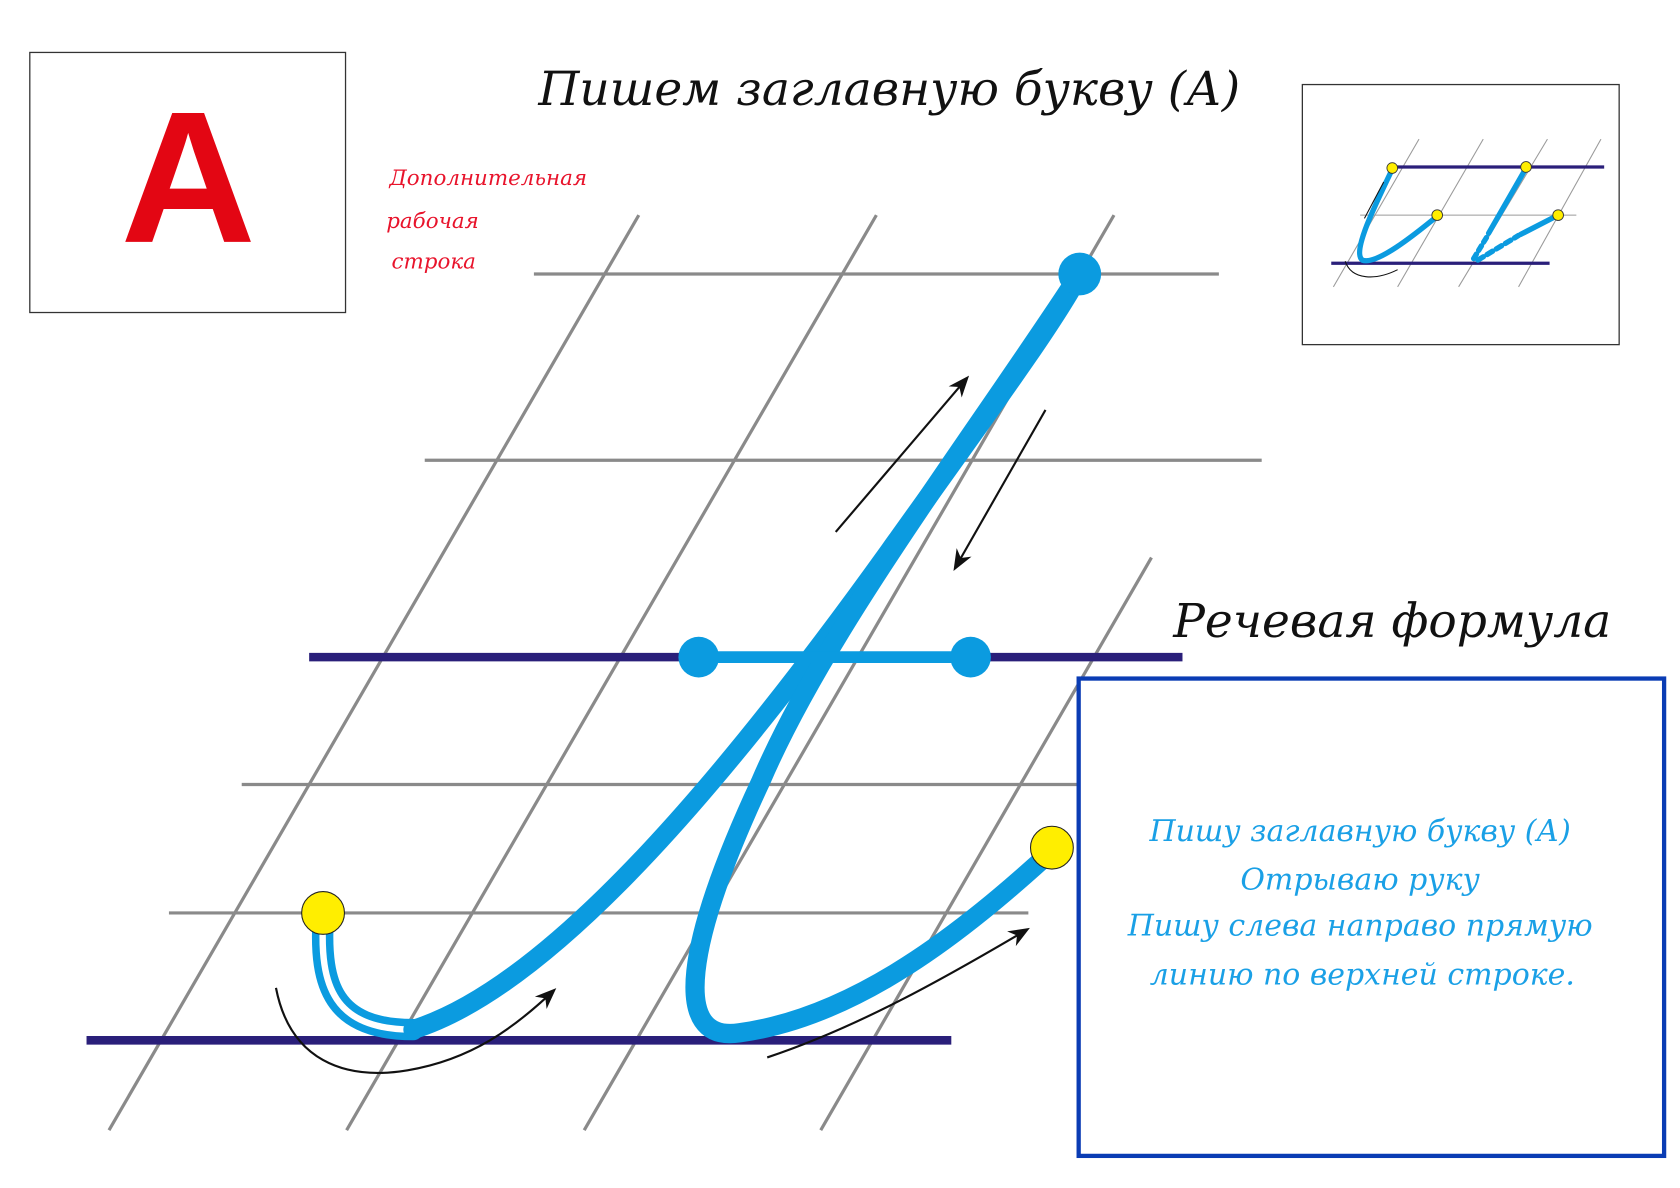  Describe the element at coordinates (1460, 214) in the screenshot. I see `stroke-order-inset` at that location.